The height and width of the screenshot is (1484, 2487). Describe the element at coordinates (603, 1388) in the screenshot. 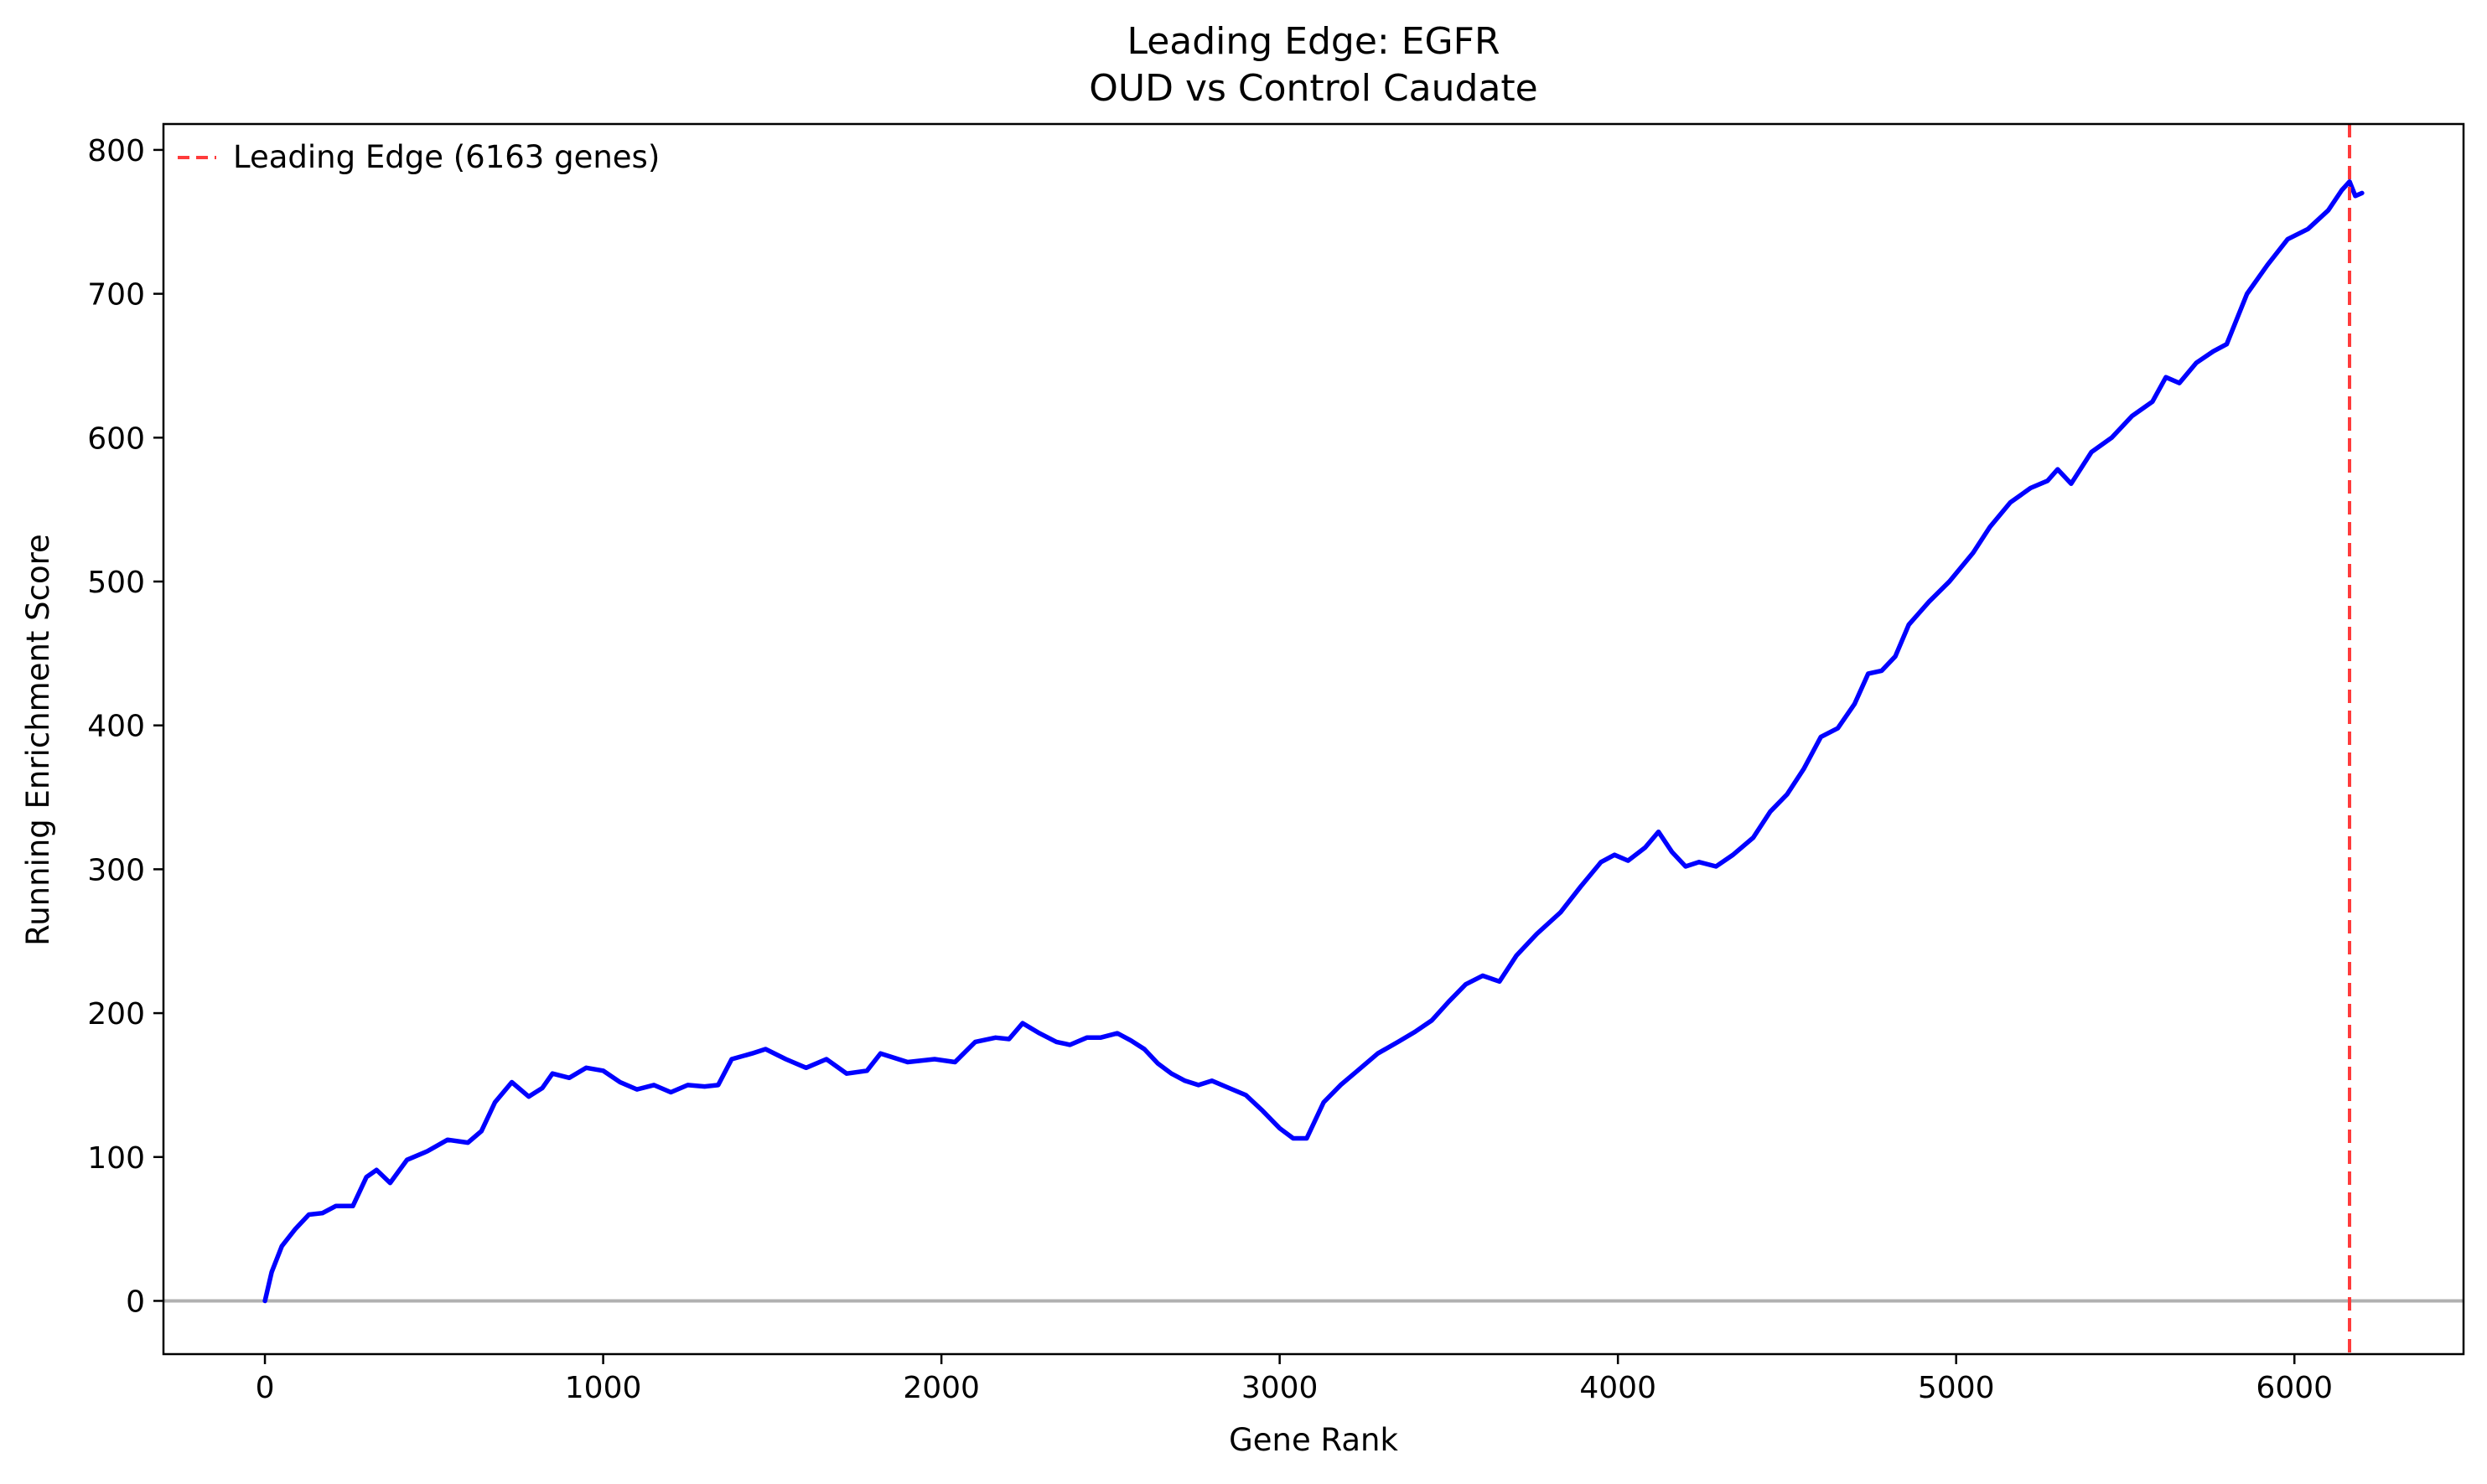

I see `x-tick-label: 1000` at that location.